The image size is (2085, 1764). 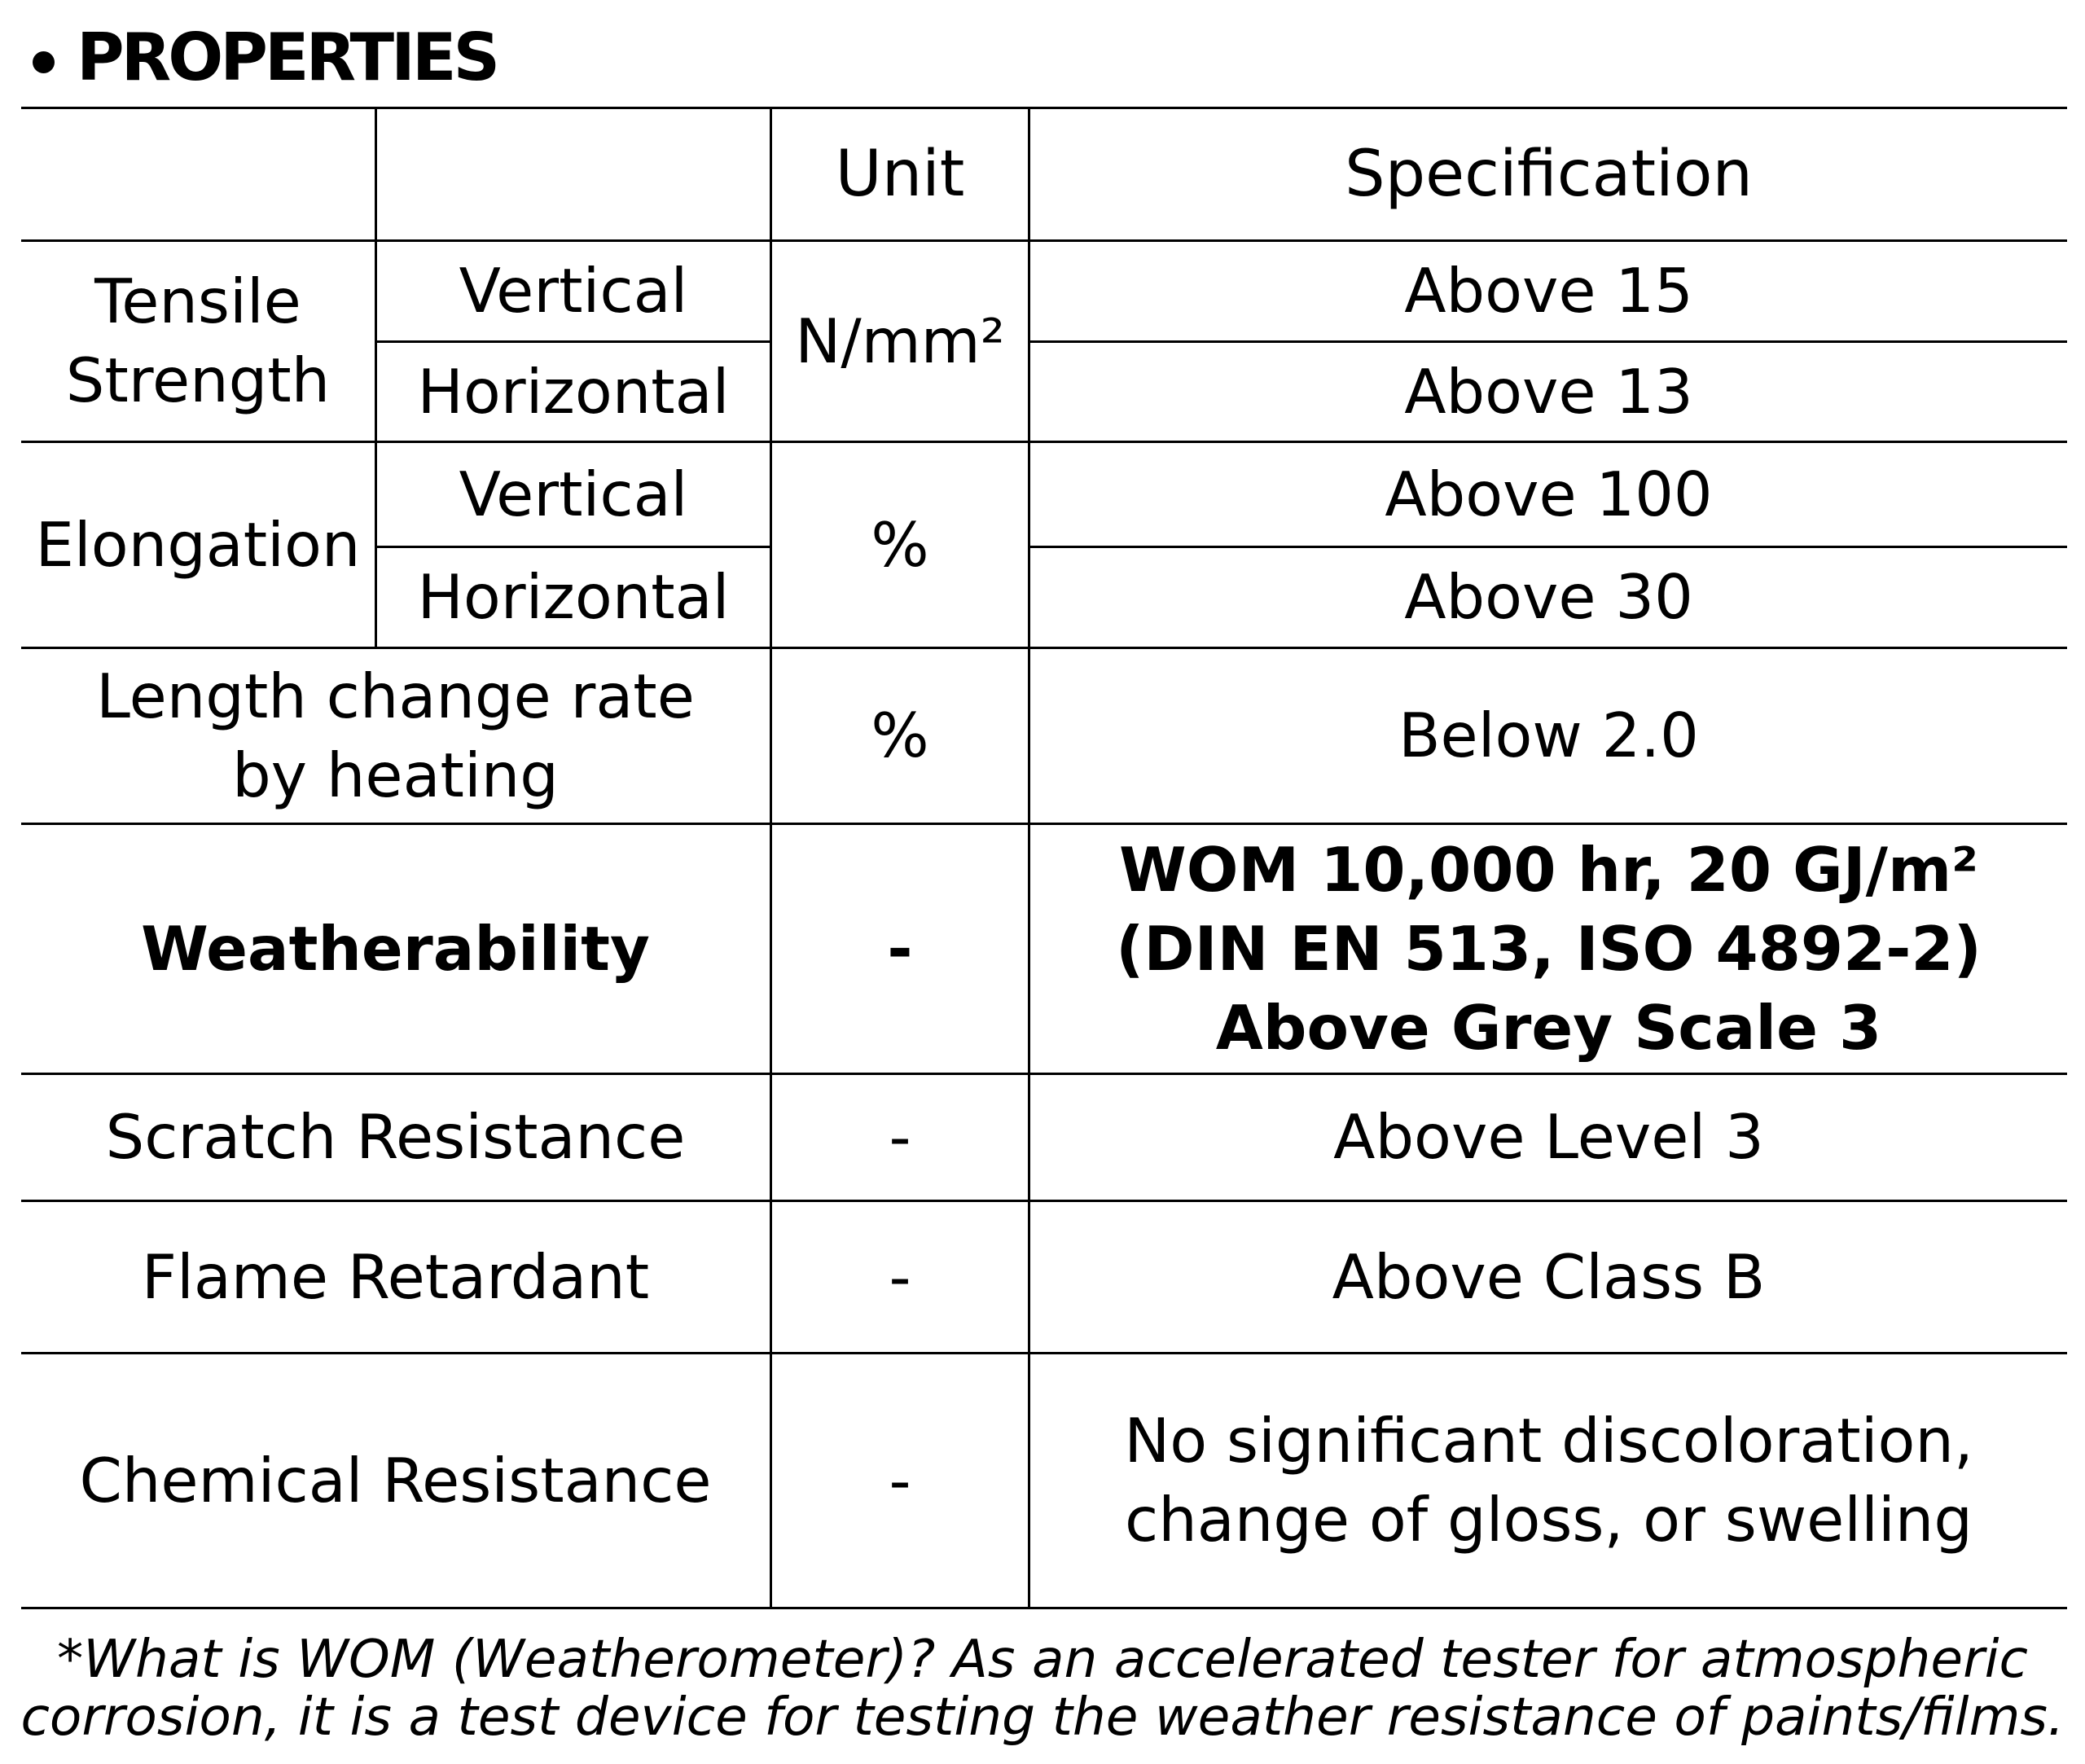 I want to click on text-line: WOM 10,000 hr, 20 GJ/m², so click(x=1548, y=869).